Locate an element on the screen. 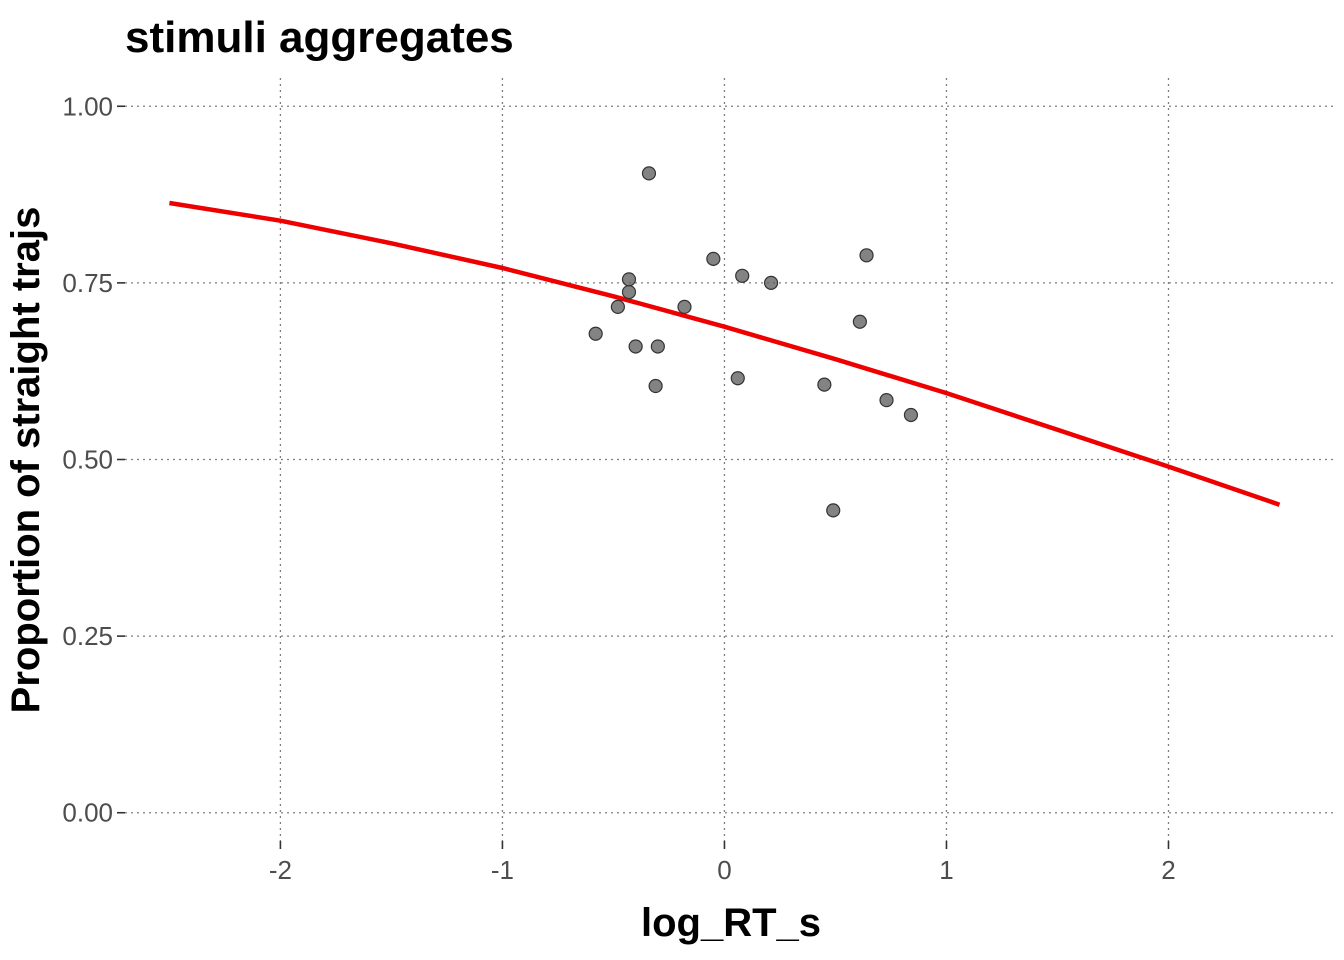  y-tick-label: 0.50 is located at coordinates (87, 460).